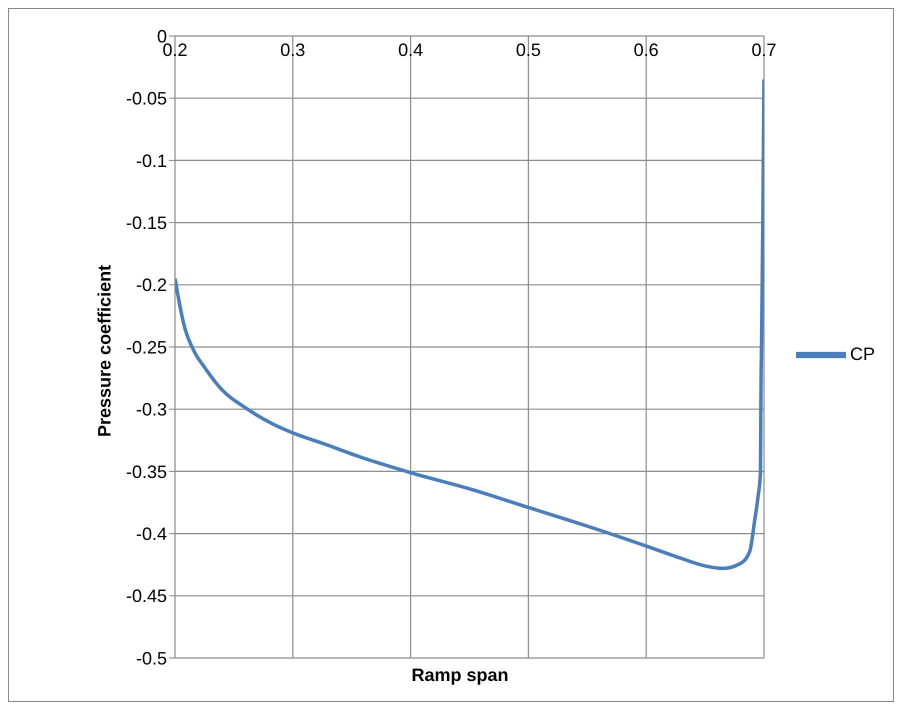  I want to click on y-tick-label: -0.35, so click(146, 472).